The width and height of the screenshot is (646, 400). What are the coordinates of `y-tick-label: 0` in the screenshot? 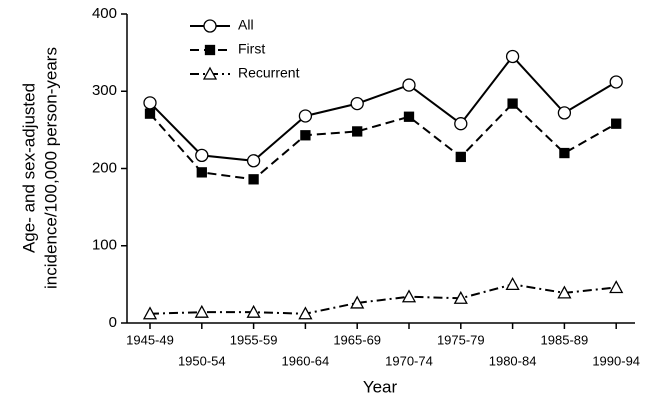 It's located at (113, 322).